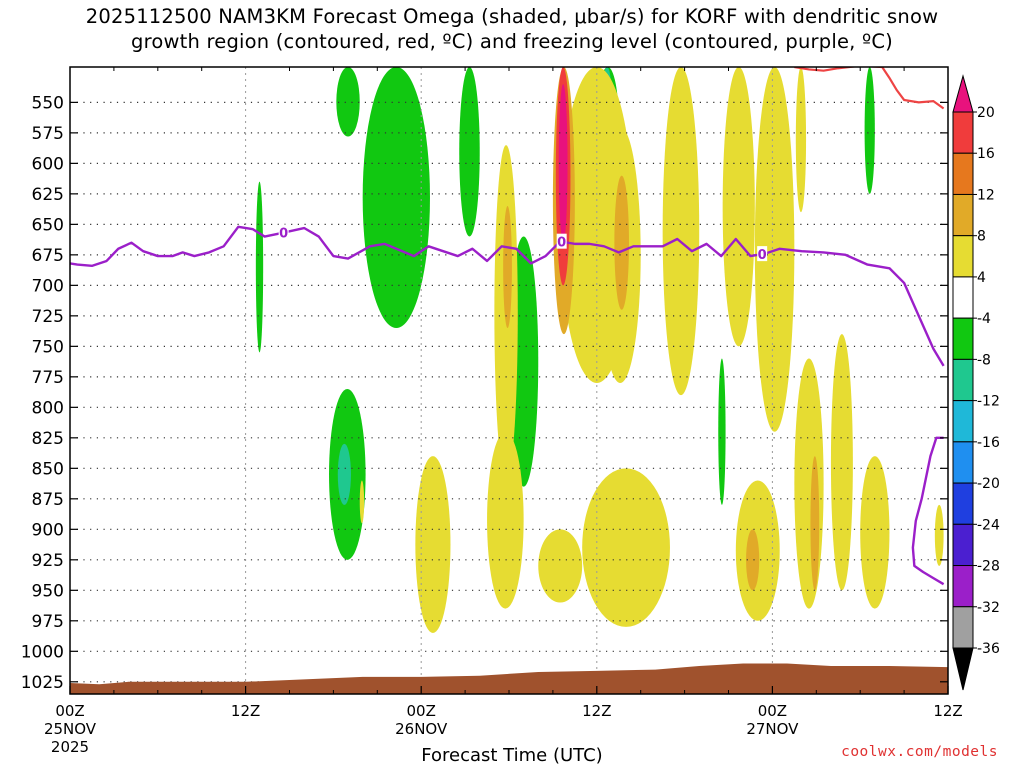 Image resolution: width=1024 pixels, height=768 pixels. Describe the element at coordinates (48, 439) in the screenshot. I see `y-tick-label: 825` at that location.